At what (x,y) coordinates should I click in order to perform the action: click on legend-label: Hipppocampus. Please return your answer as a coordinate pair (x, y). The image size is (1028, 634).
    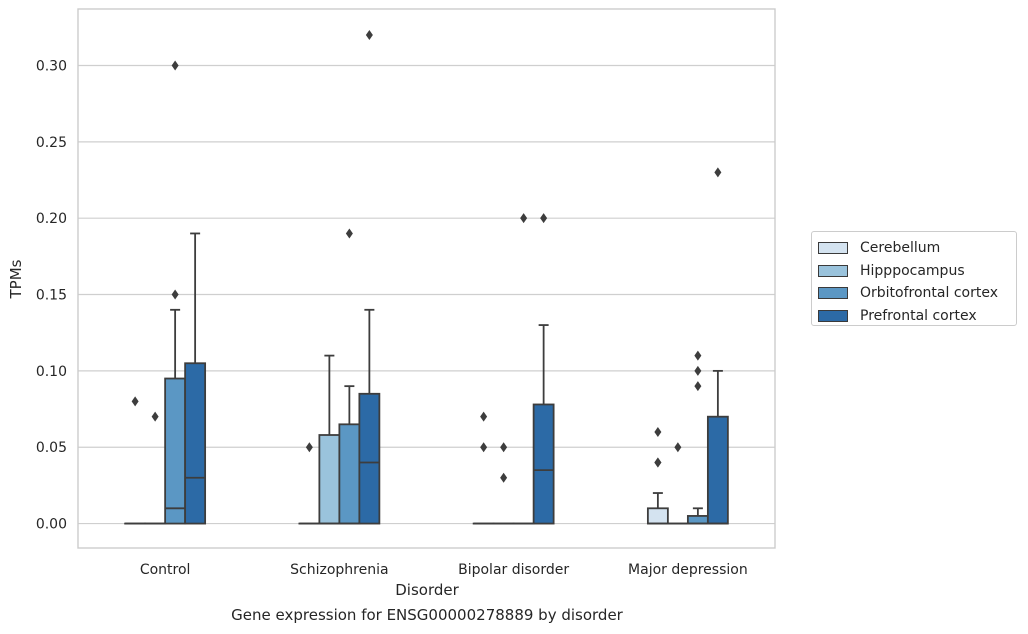
    Looking at the image, I should click on (912, 270).